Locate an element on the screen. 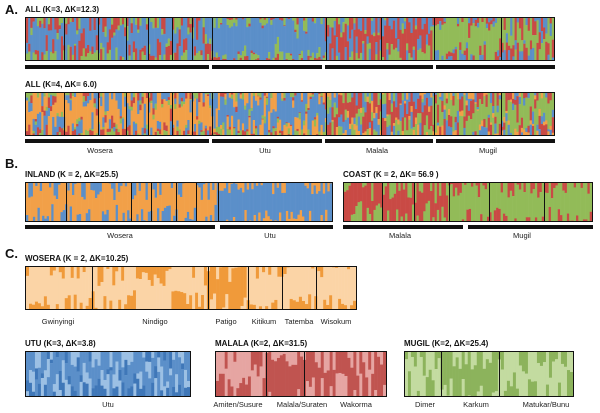 The height and width of the screenshot is (413, 600). inland-group-bar is located at coordinates (120, 227).